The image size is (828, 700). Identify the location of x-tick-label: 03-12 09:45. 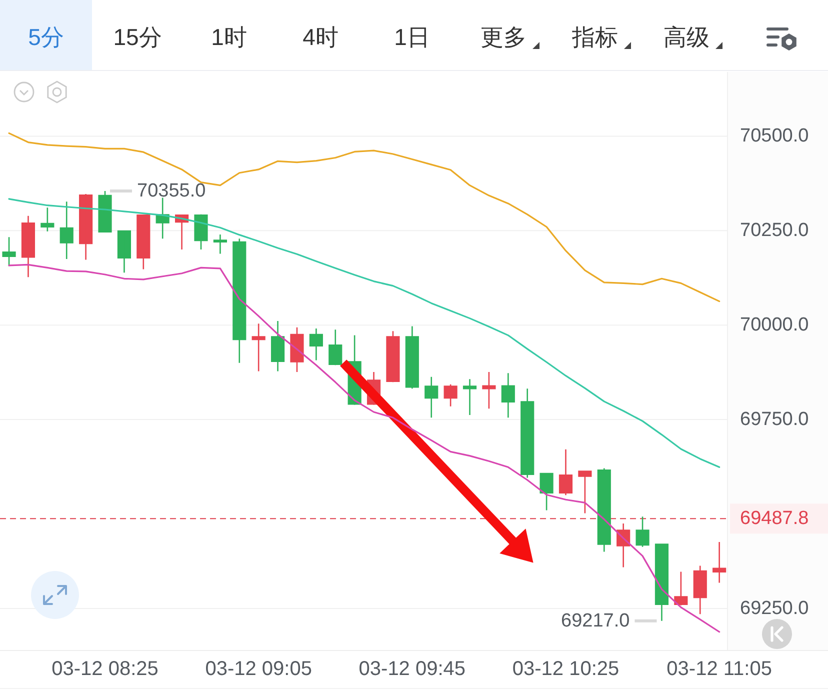
(412, 669).